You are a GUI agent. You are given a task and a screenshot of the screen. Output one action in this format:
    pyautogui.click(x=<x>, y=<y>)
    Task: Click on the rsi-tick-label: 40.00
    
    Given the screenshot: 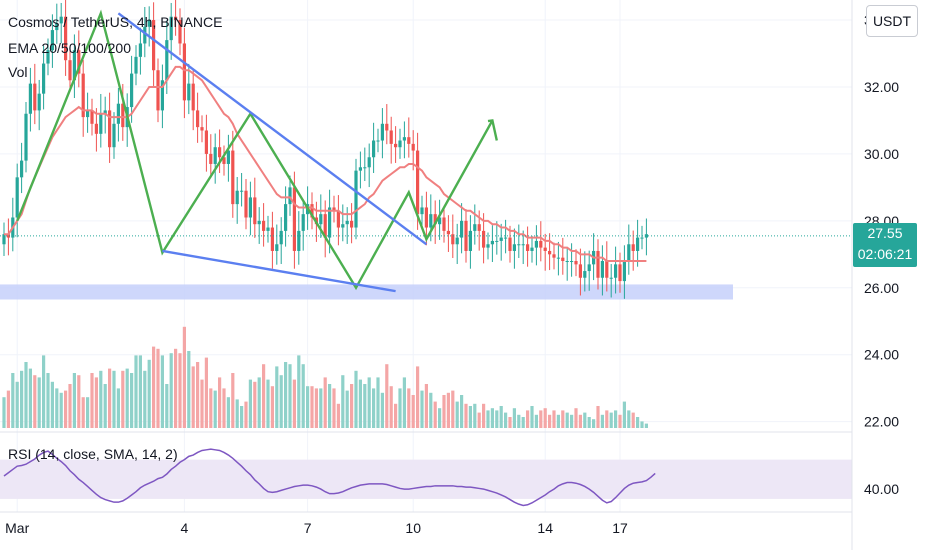 What is the action you would take?
    pyautogui.click(x=881, y=489)
    